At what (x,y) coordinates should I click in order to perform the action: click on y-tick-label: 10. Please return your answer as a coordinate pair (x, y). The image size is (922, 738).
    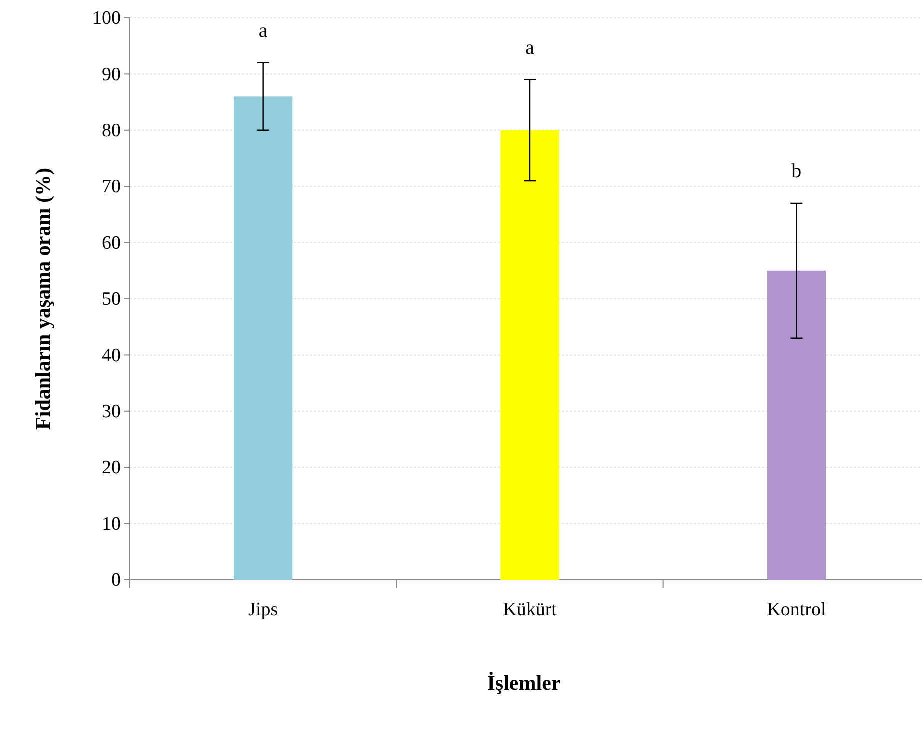
    Looking at the image, I should click on (111, 524).